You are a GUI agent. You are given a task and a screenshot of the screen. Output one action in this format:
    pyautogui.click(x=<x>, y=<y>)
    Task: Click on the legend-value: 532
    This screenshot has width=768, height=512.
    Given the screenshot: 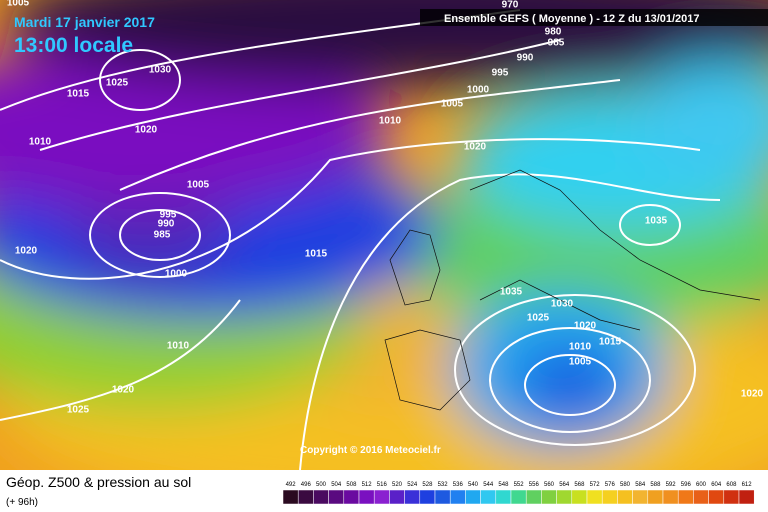 What is the action you would take?
    pyautogui.click(x=443, y=485)
    